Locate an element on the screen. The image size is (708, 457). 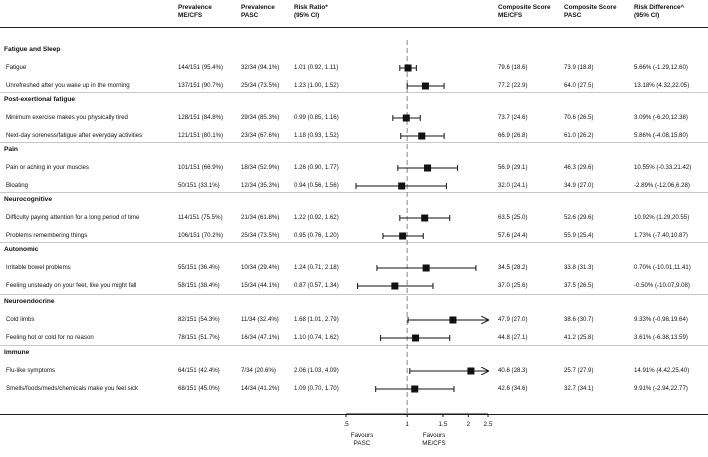
composite-pasc-value: 46.3 (29.6) is located at coordinates (579, 167).